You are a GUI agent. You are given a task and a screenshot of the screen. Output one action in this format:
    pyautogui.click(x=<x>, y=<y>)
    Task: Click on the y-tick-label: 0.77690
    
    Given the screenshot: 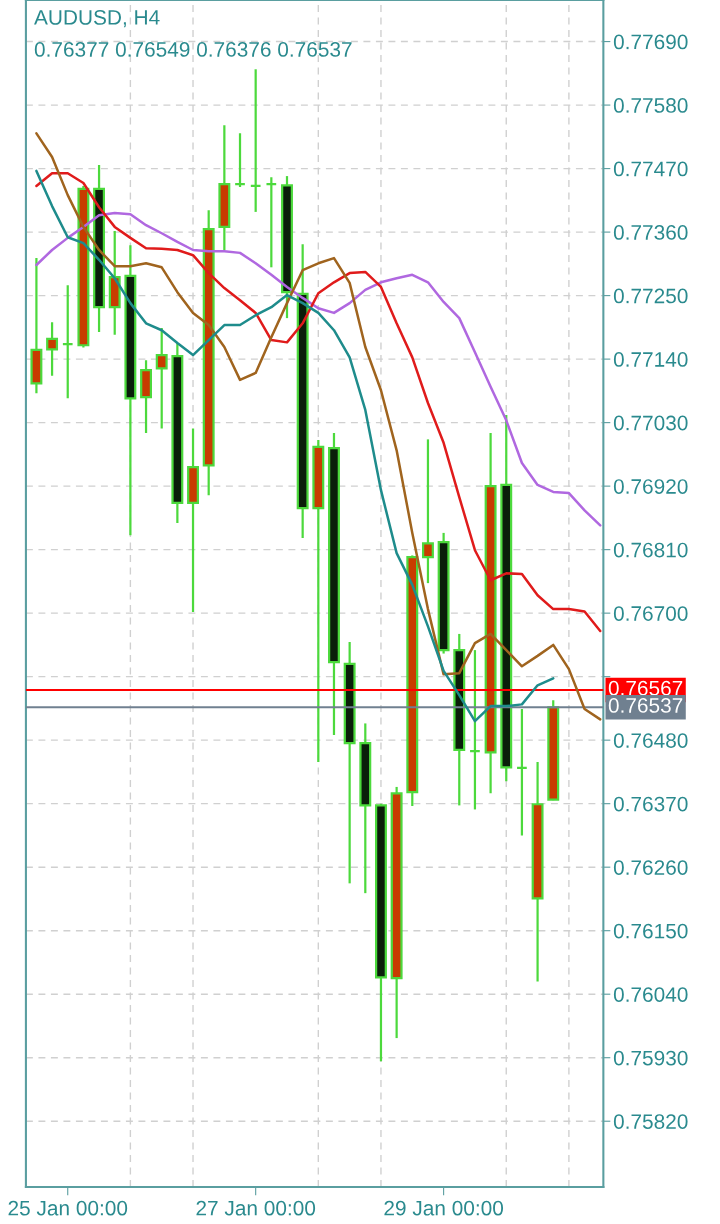 What is the action you would take?
    pyautogui.click(x=650, y=42)
    